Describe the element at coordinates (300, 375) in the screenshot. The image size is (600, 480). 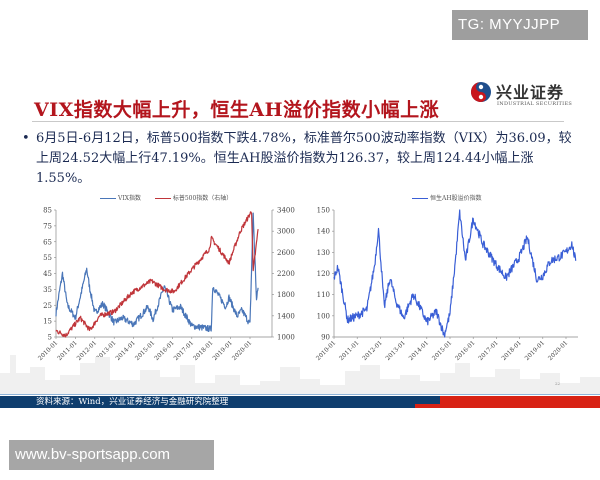
I see `skyline-decoration` at that location.